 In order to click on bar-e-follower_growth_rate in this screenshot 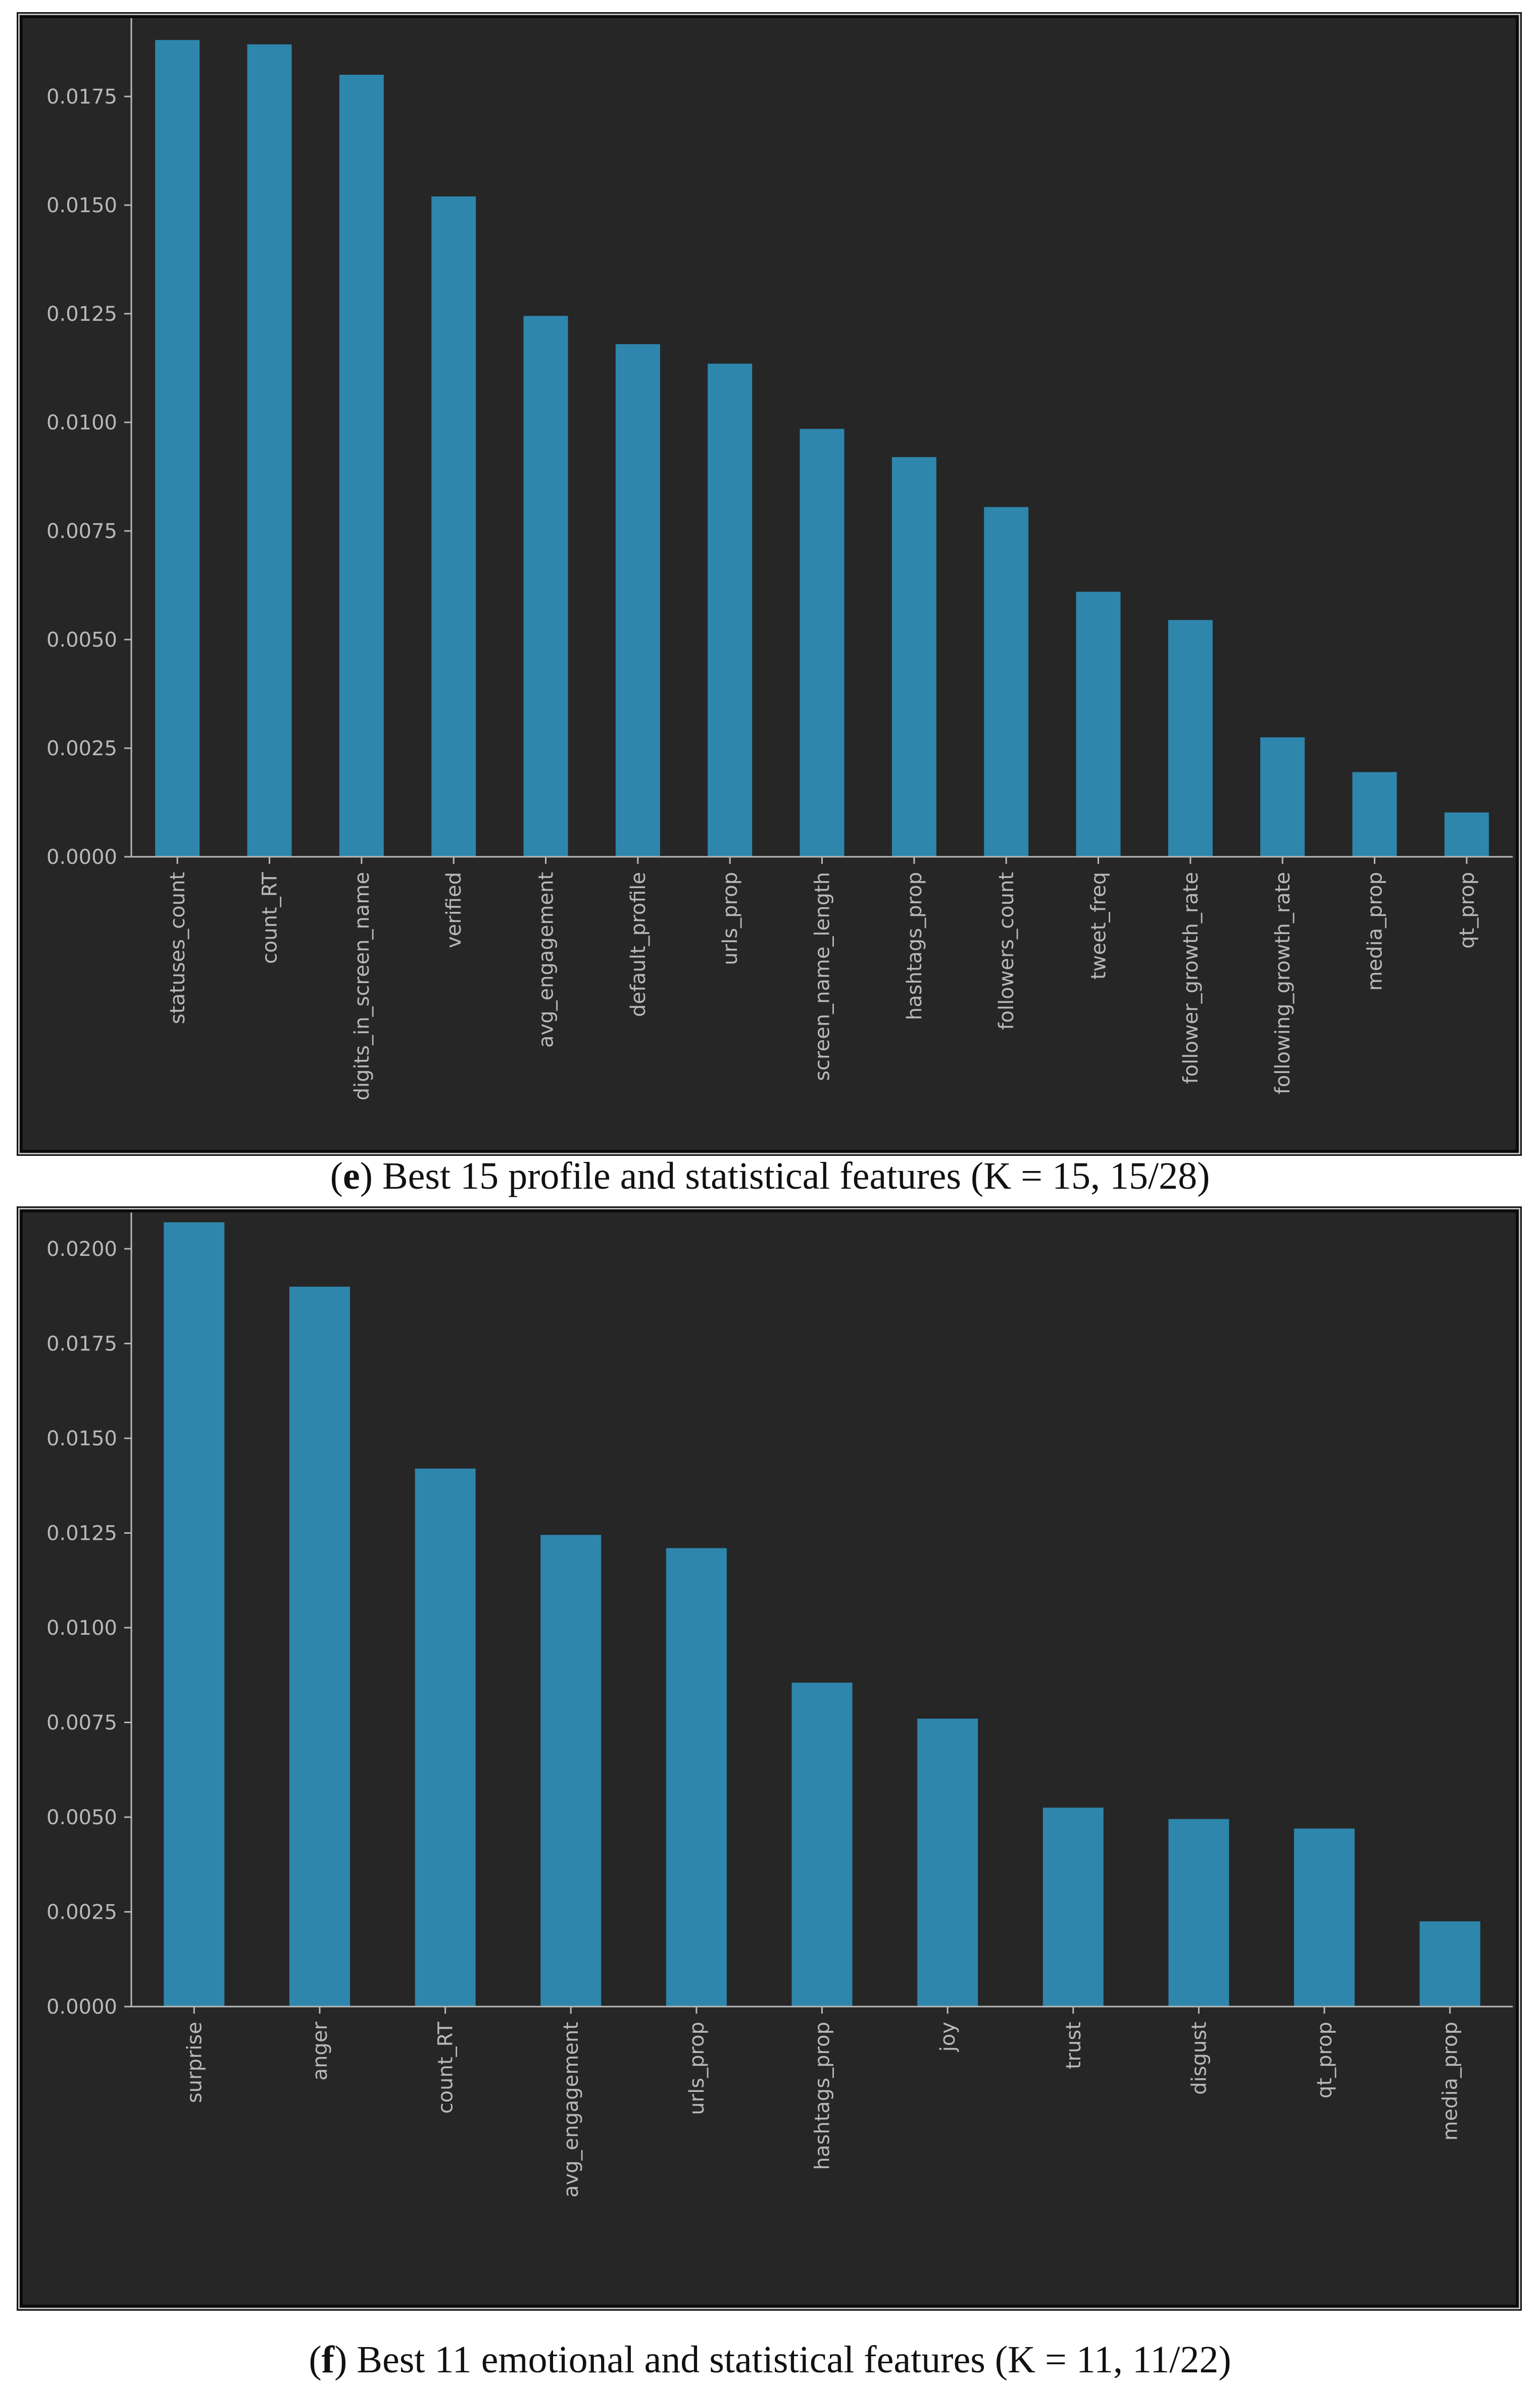, I will do `click(1190, 738)`.